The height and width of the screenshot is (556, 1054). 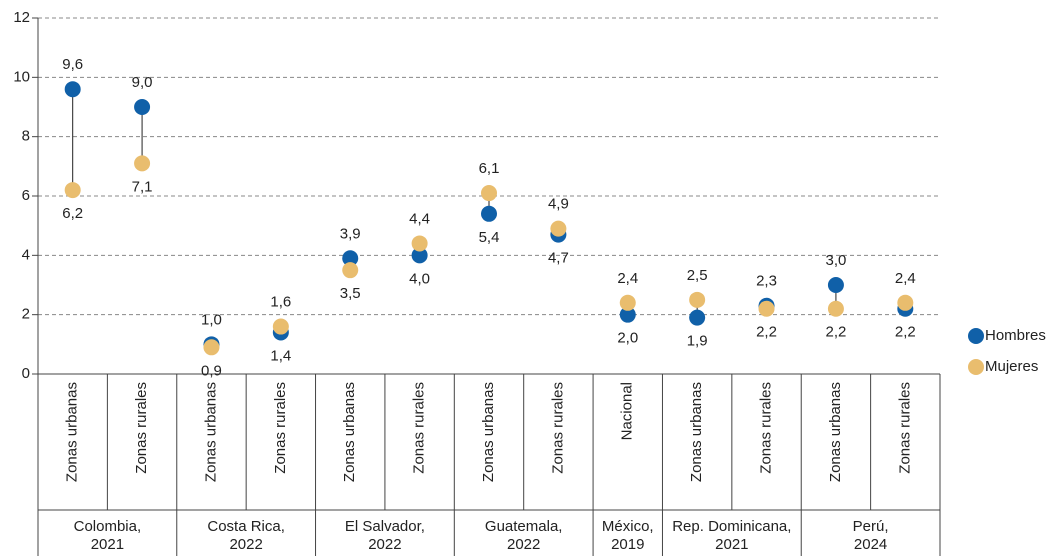 What do you see at coordinates (627, 338) in the screenshot?
I see `value-label: 2,0` at bounding box center [627, 338].